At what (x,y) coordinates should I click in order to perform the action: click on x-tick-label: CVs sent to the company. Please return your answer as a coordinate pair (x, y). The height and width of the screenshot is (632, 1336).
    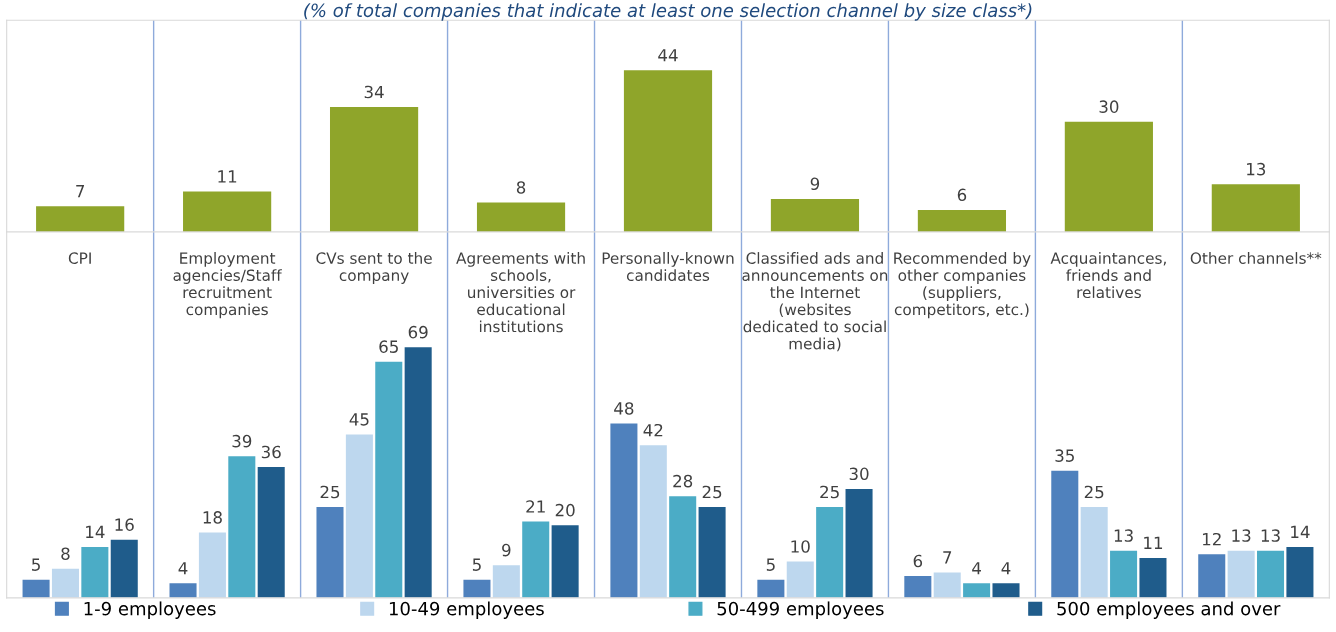
    Looking at the image, I should click on (374, 268).